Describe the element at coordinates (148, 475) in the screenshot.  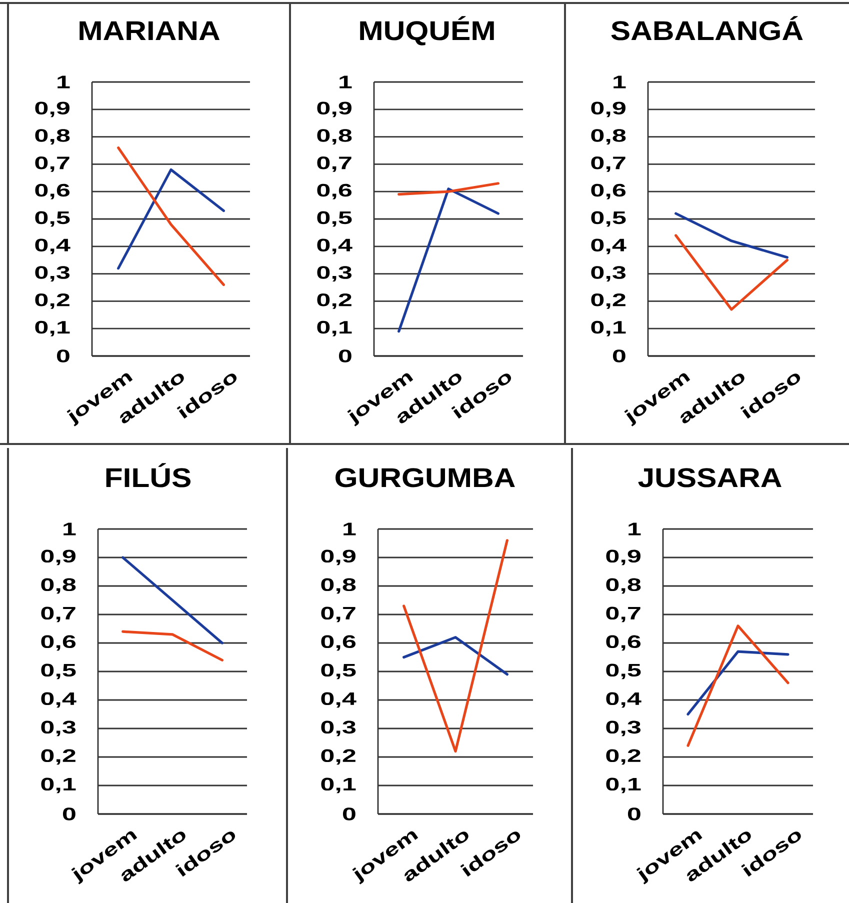
I see `chart-title: FILÚS` at that location.